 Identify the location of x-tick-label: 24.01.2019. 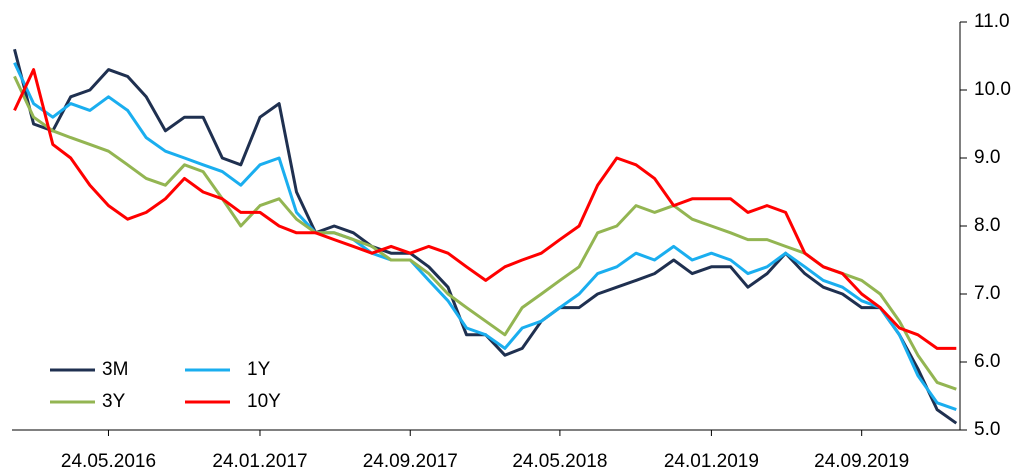
(711, 461).